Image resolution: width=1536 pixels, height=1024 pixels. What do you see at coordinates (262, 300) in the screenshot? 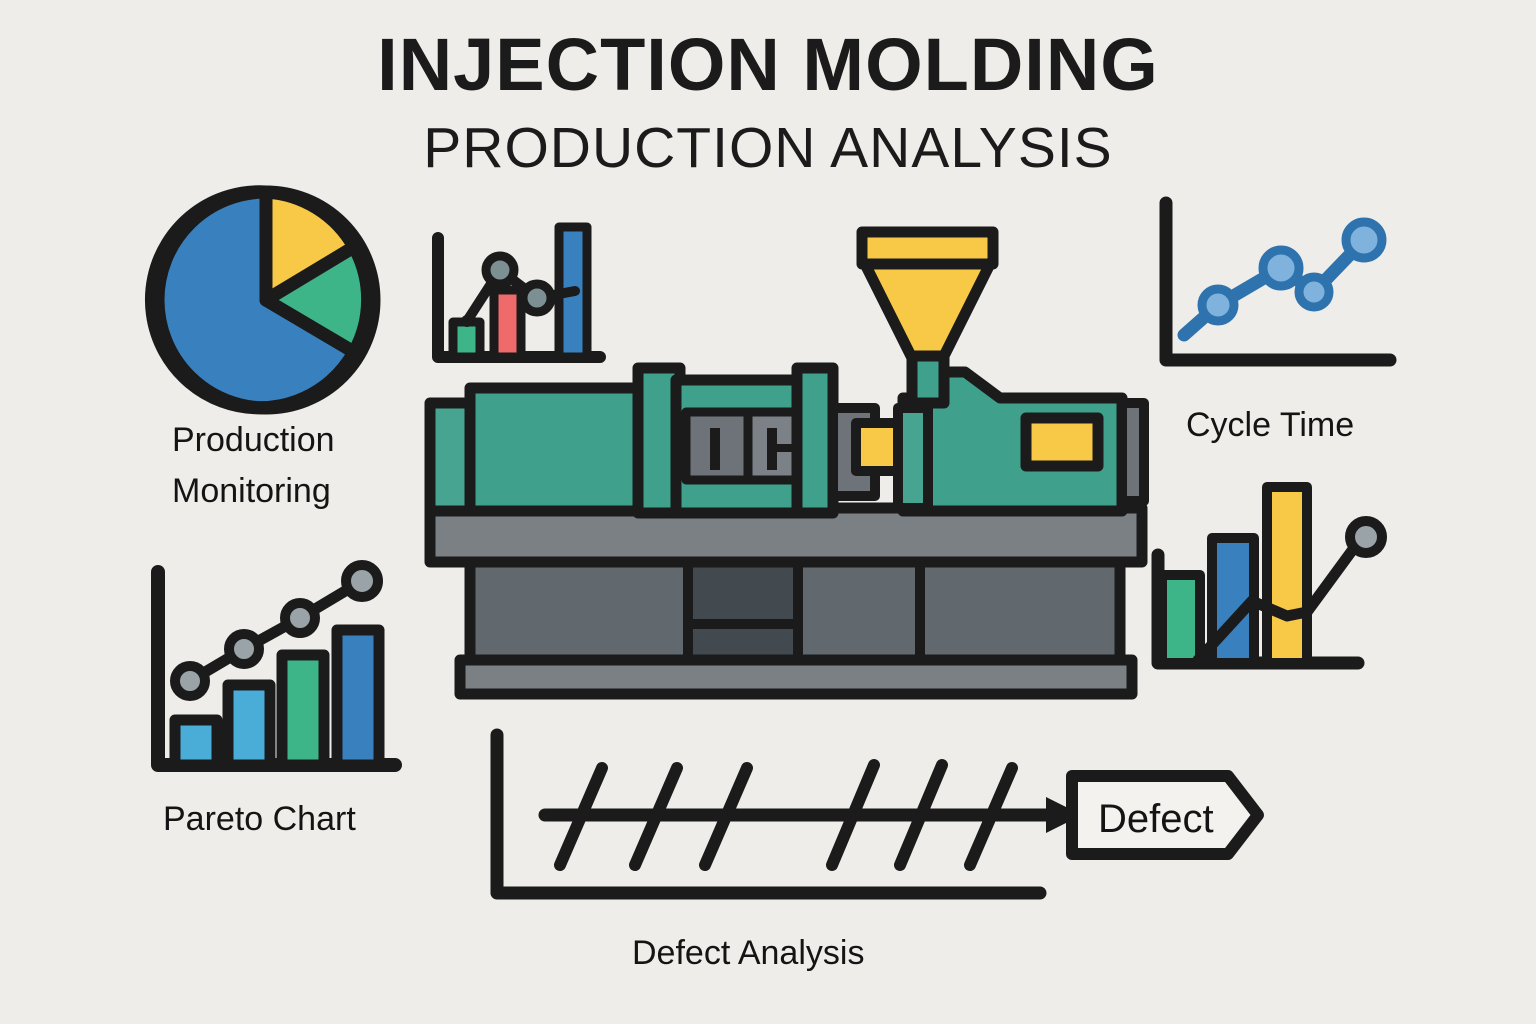
I see `pie-chart-icon` at bounding box center [262, 300].